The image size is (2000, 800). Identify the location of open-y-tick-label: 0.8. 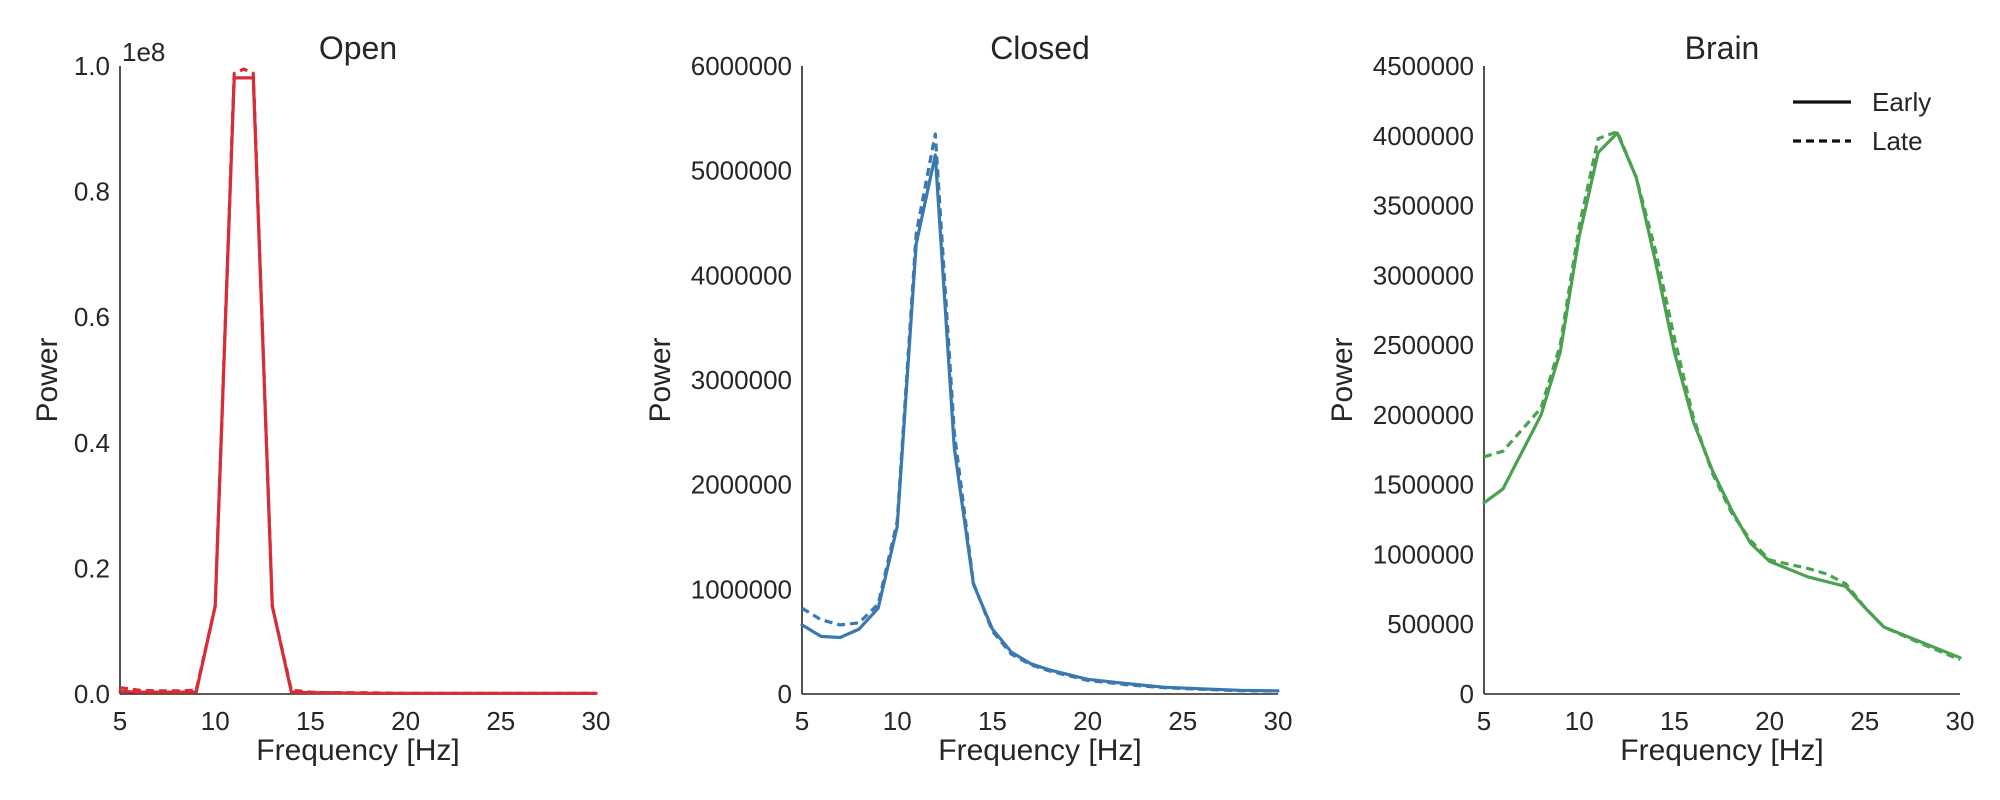
(92, 192).